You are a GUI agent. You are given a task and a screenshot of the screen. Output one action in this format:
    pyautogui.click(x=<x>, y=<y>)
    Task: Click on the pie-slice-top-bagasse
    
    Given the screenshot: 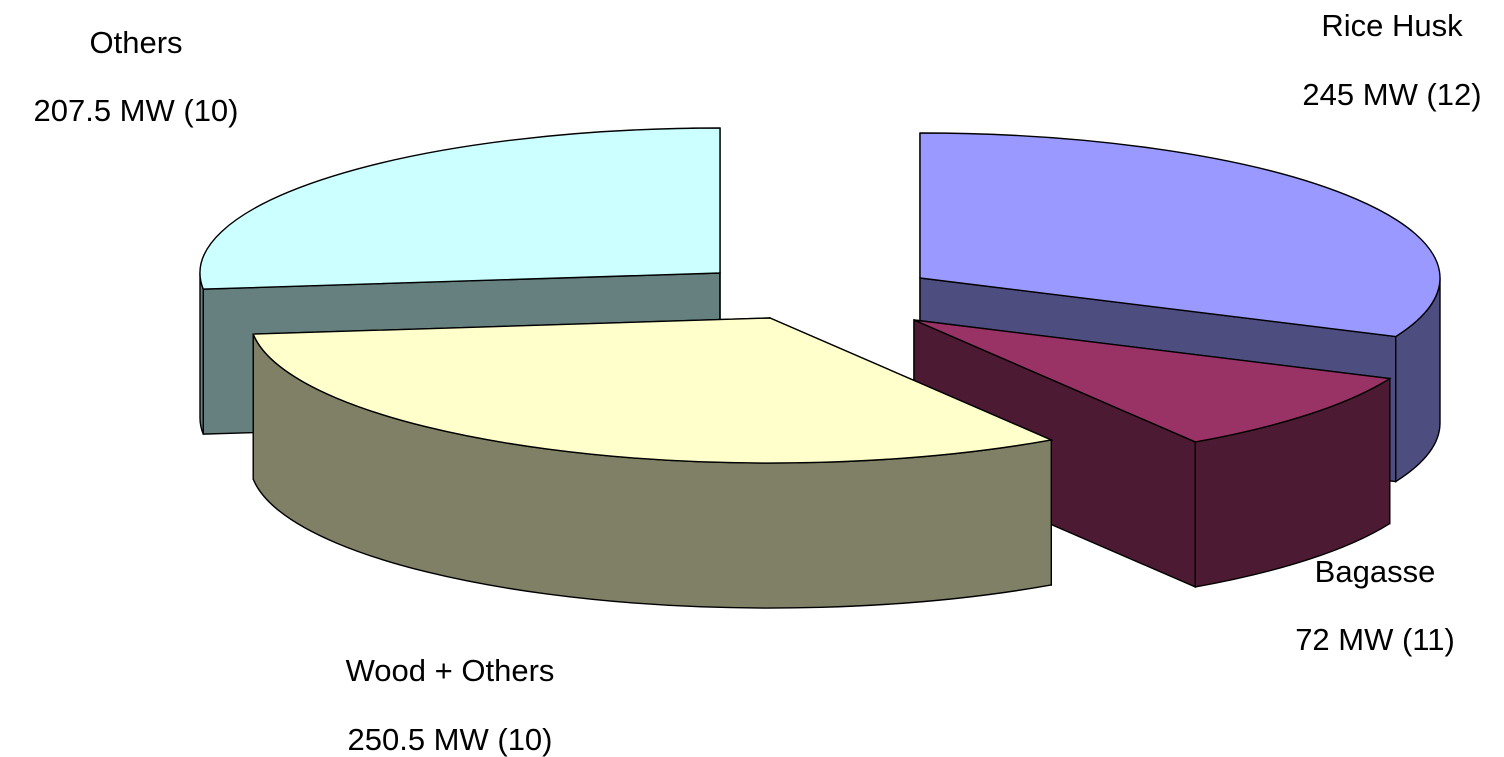 What is the action you would take?
    pyautogui.click(x=1152, y=381)
    